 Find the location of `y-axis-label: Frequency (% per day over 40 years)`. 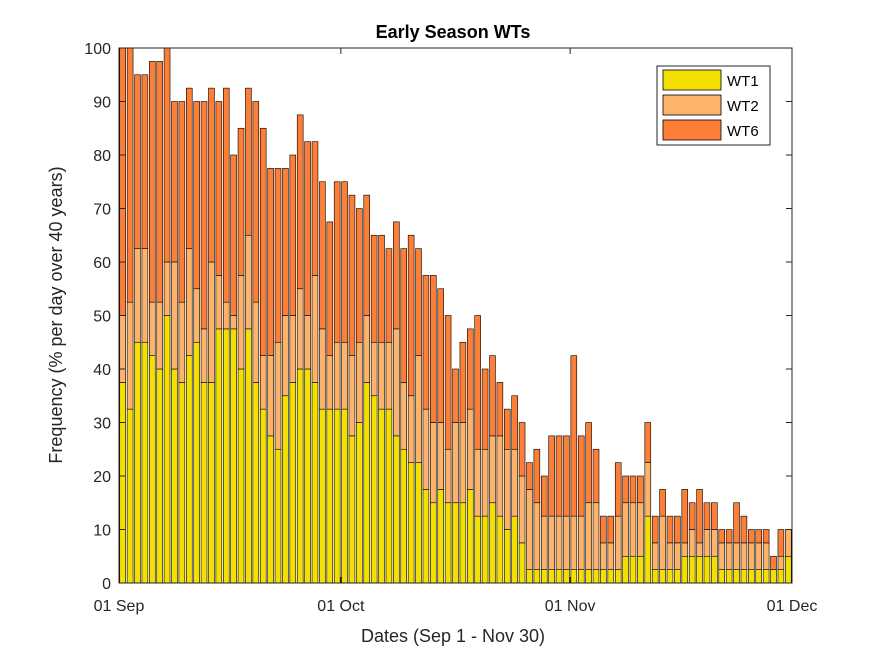

y-axis-label: Frequency (% per day over 40 years) is located at coordinates (56, 314).